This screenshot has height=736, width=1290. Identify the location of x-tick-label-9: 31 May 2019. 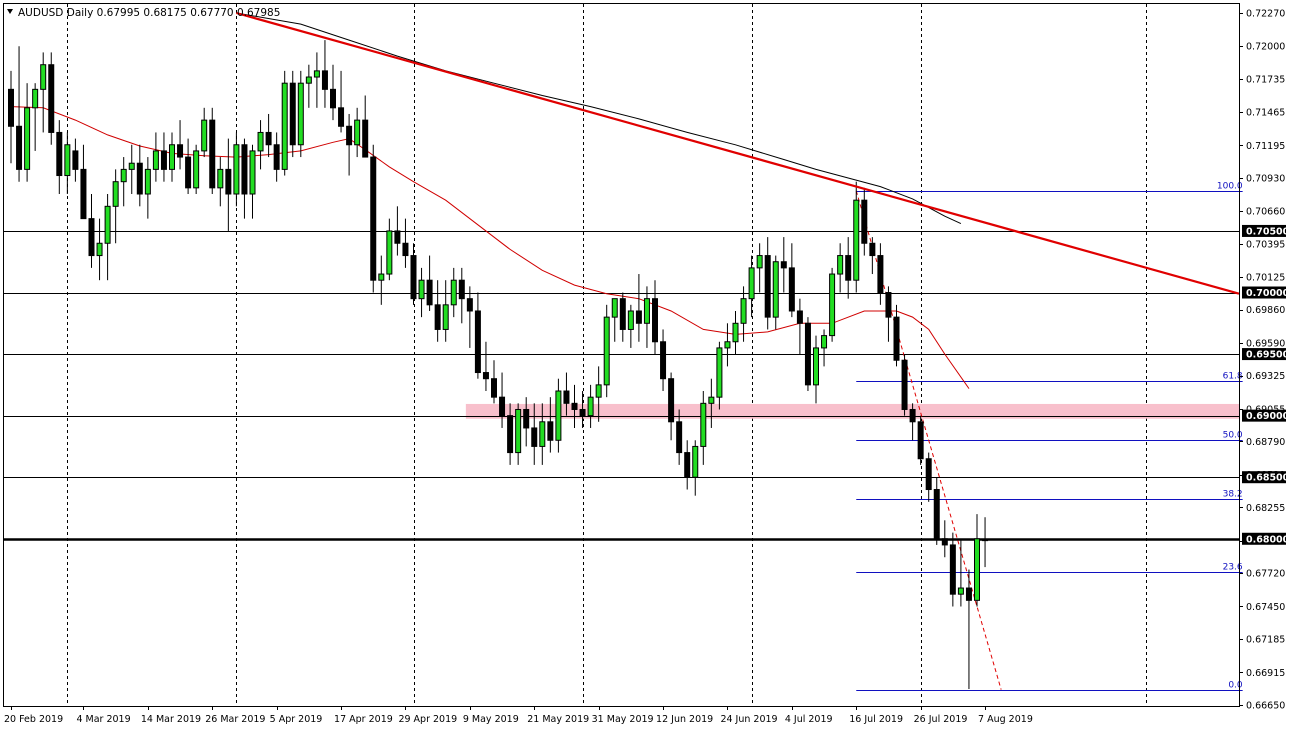
(623, 719).